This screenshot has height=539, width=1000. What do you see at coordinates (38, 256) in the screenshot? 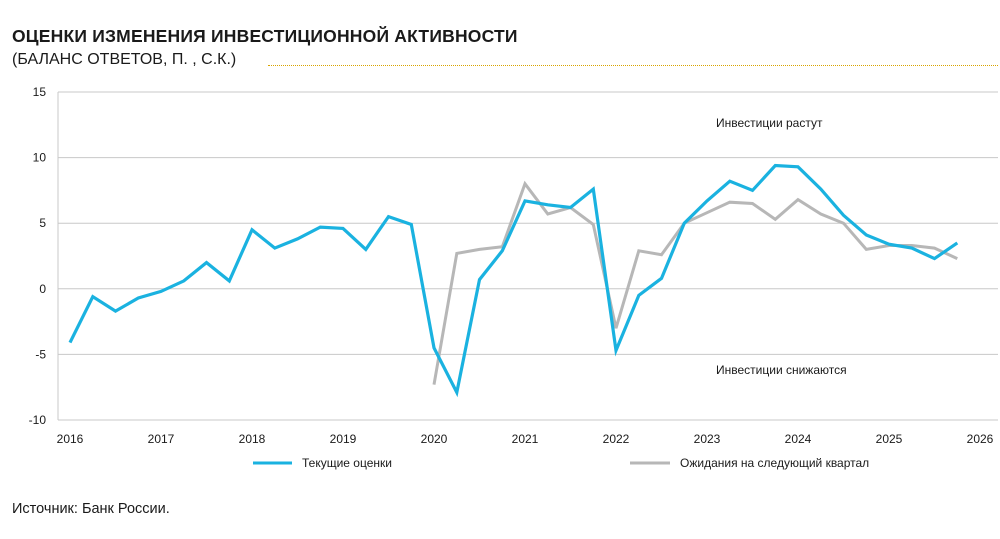
I see `y-axis-ticks: 15 10 5 0 -5 -10` at bounding box center [38, 256].